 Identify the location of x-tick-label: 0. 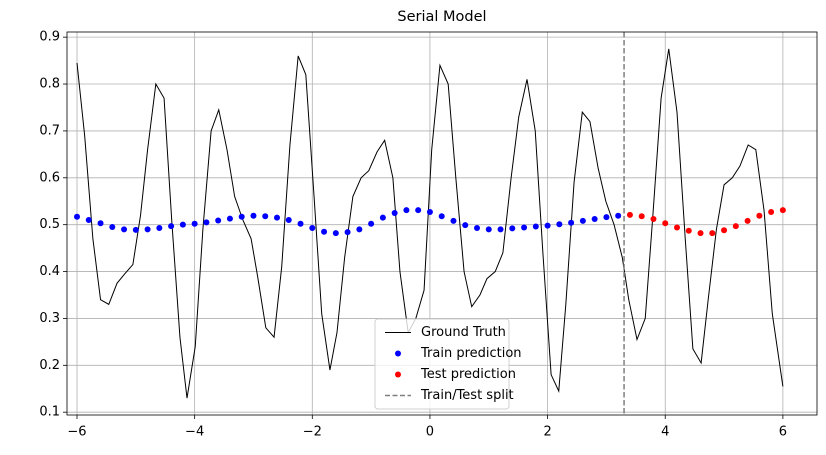
(430, 432).